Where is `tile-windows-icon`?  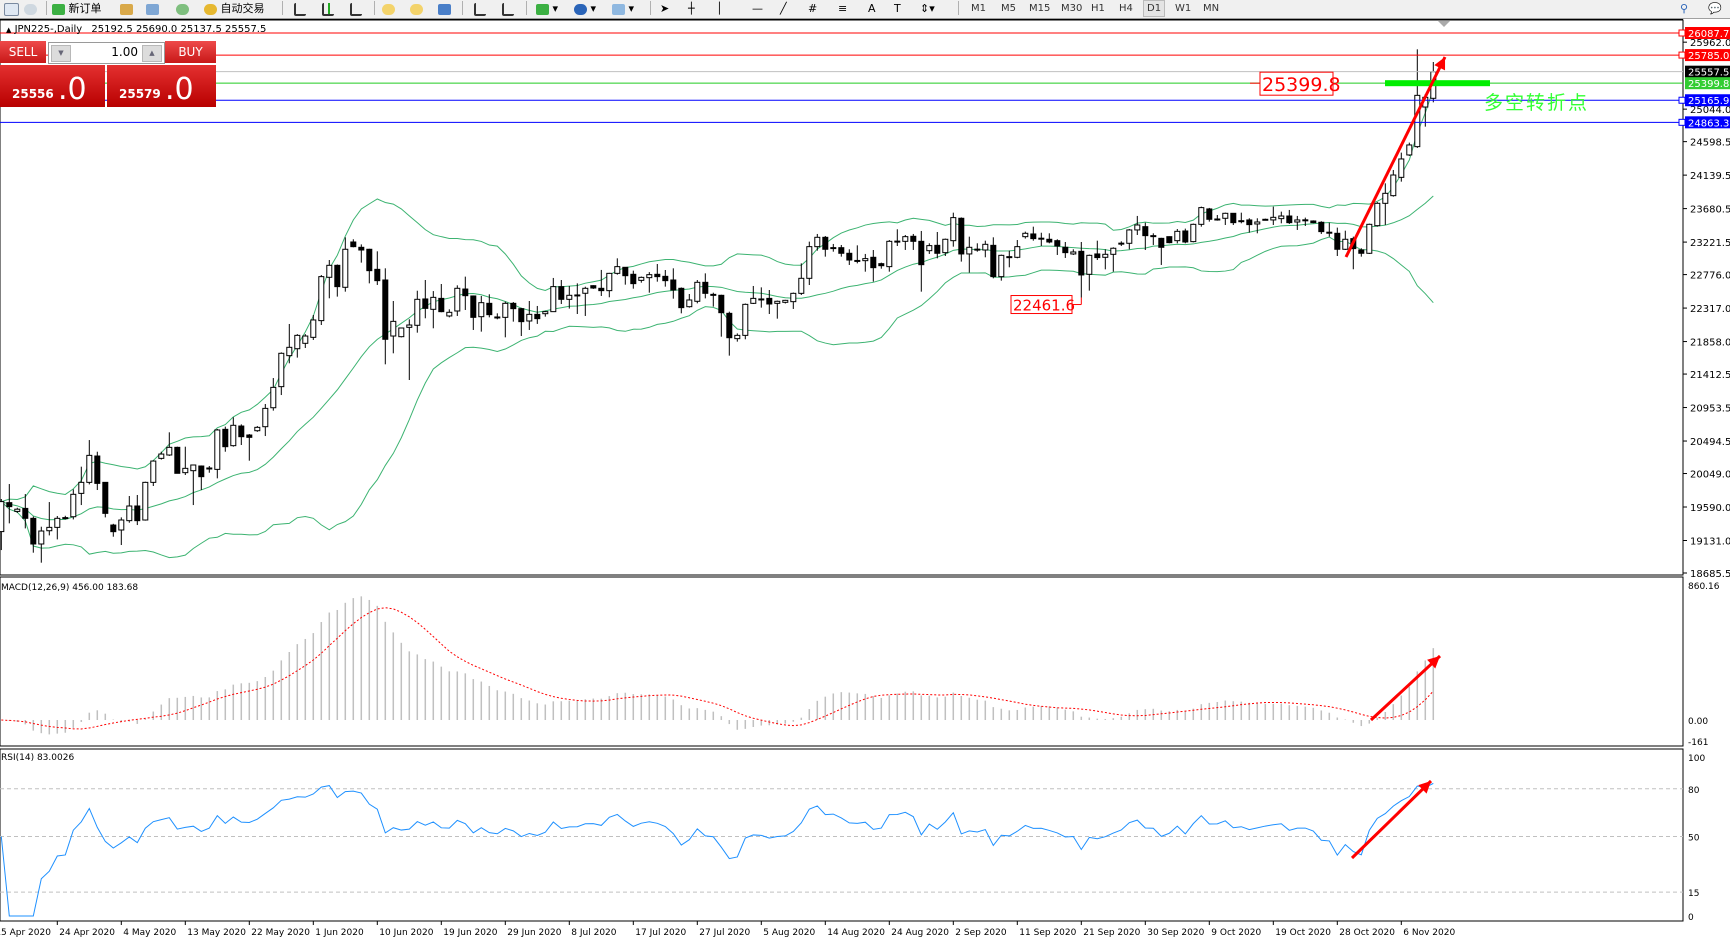
tile-windows-icon is located at coordinates (444, 8).